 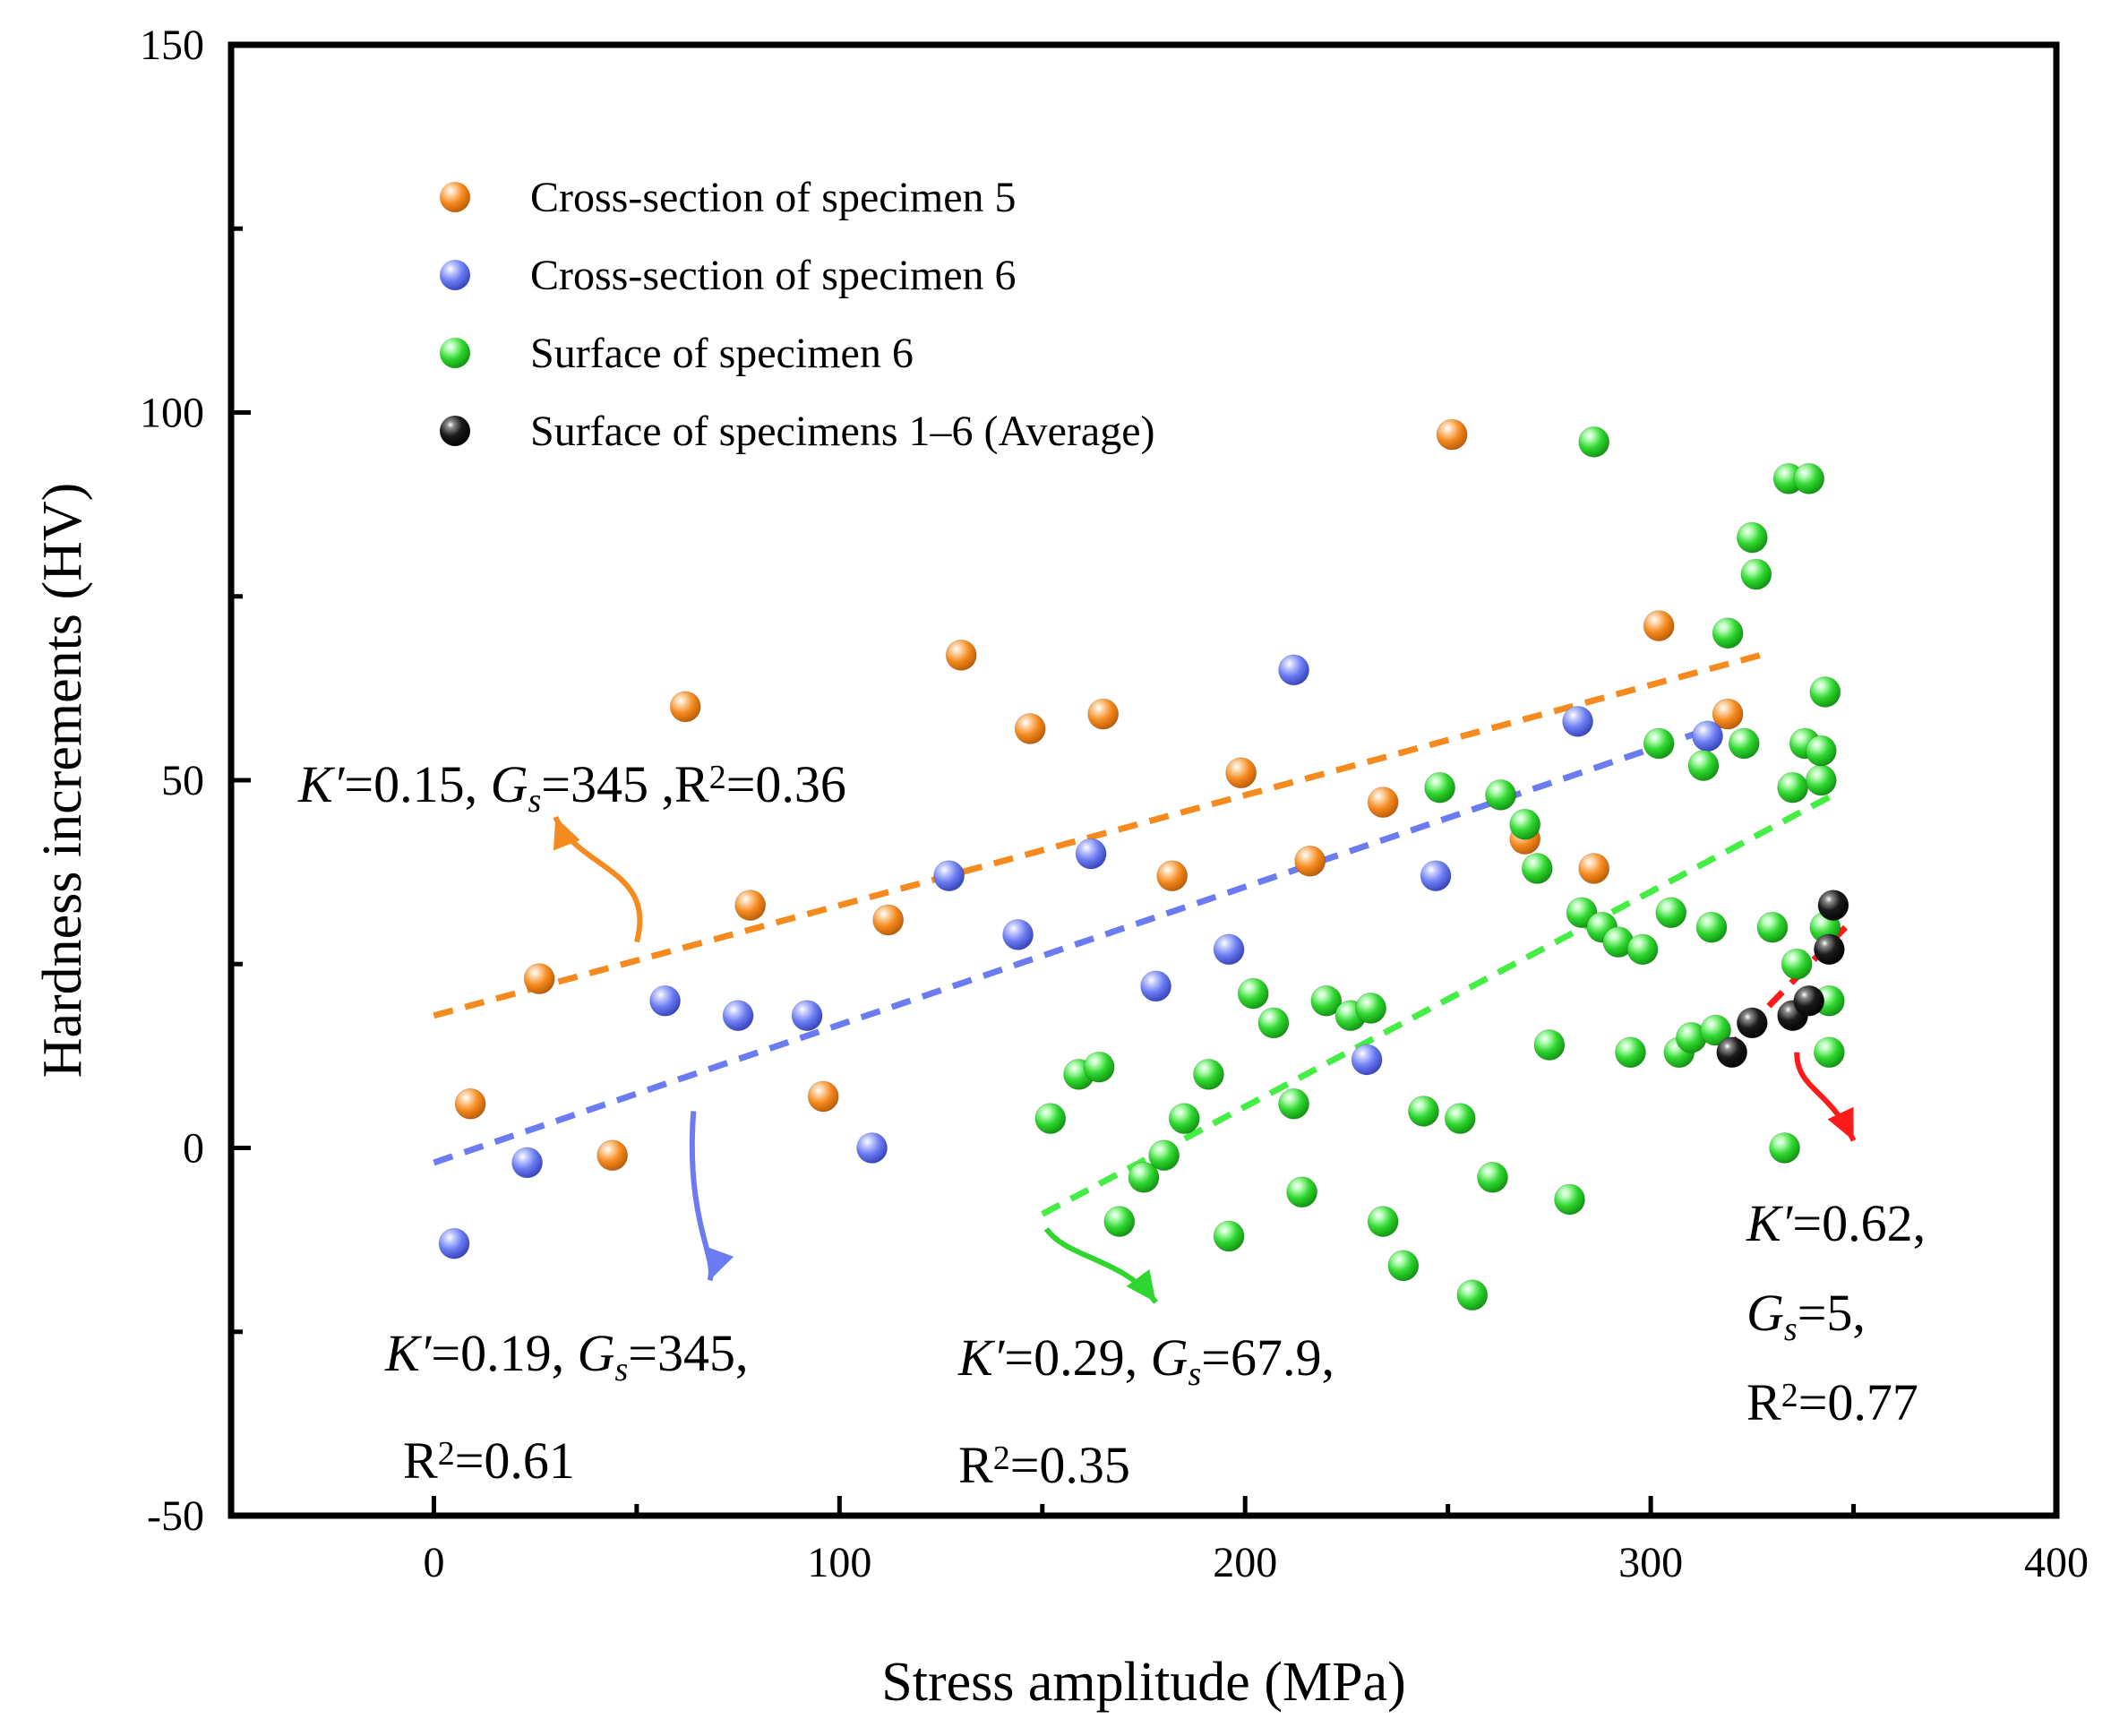 What do you see at coordinates (1832, 1313) in the screenshot?
I see `annotation-segment: =5,` at bounding box center [1832, 1313].